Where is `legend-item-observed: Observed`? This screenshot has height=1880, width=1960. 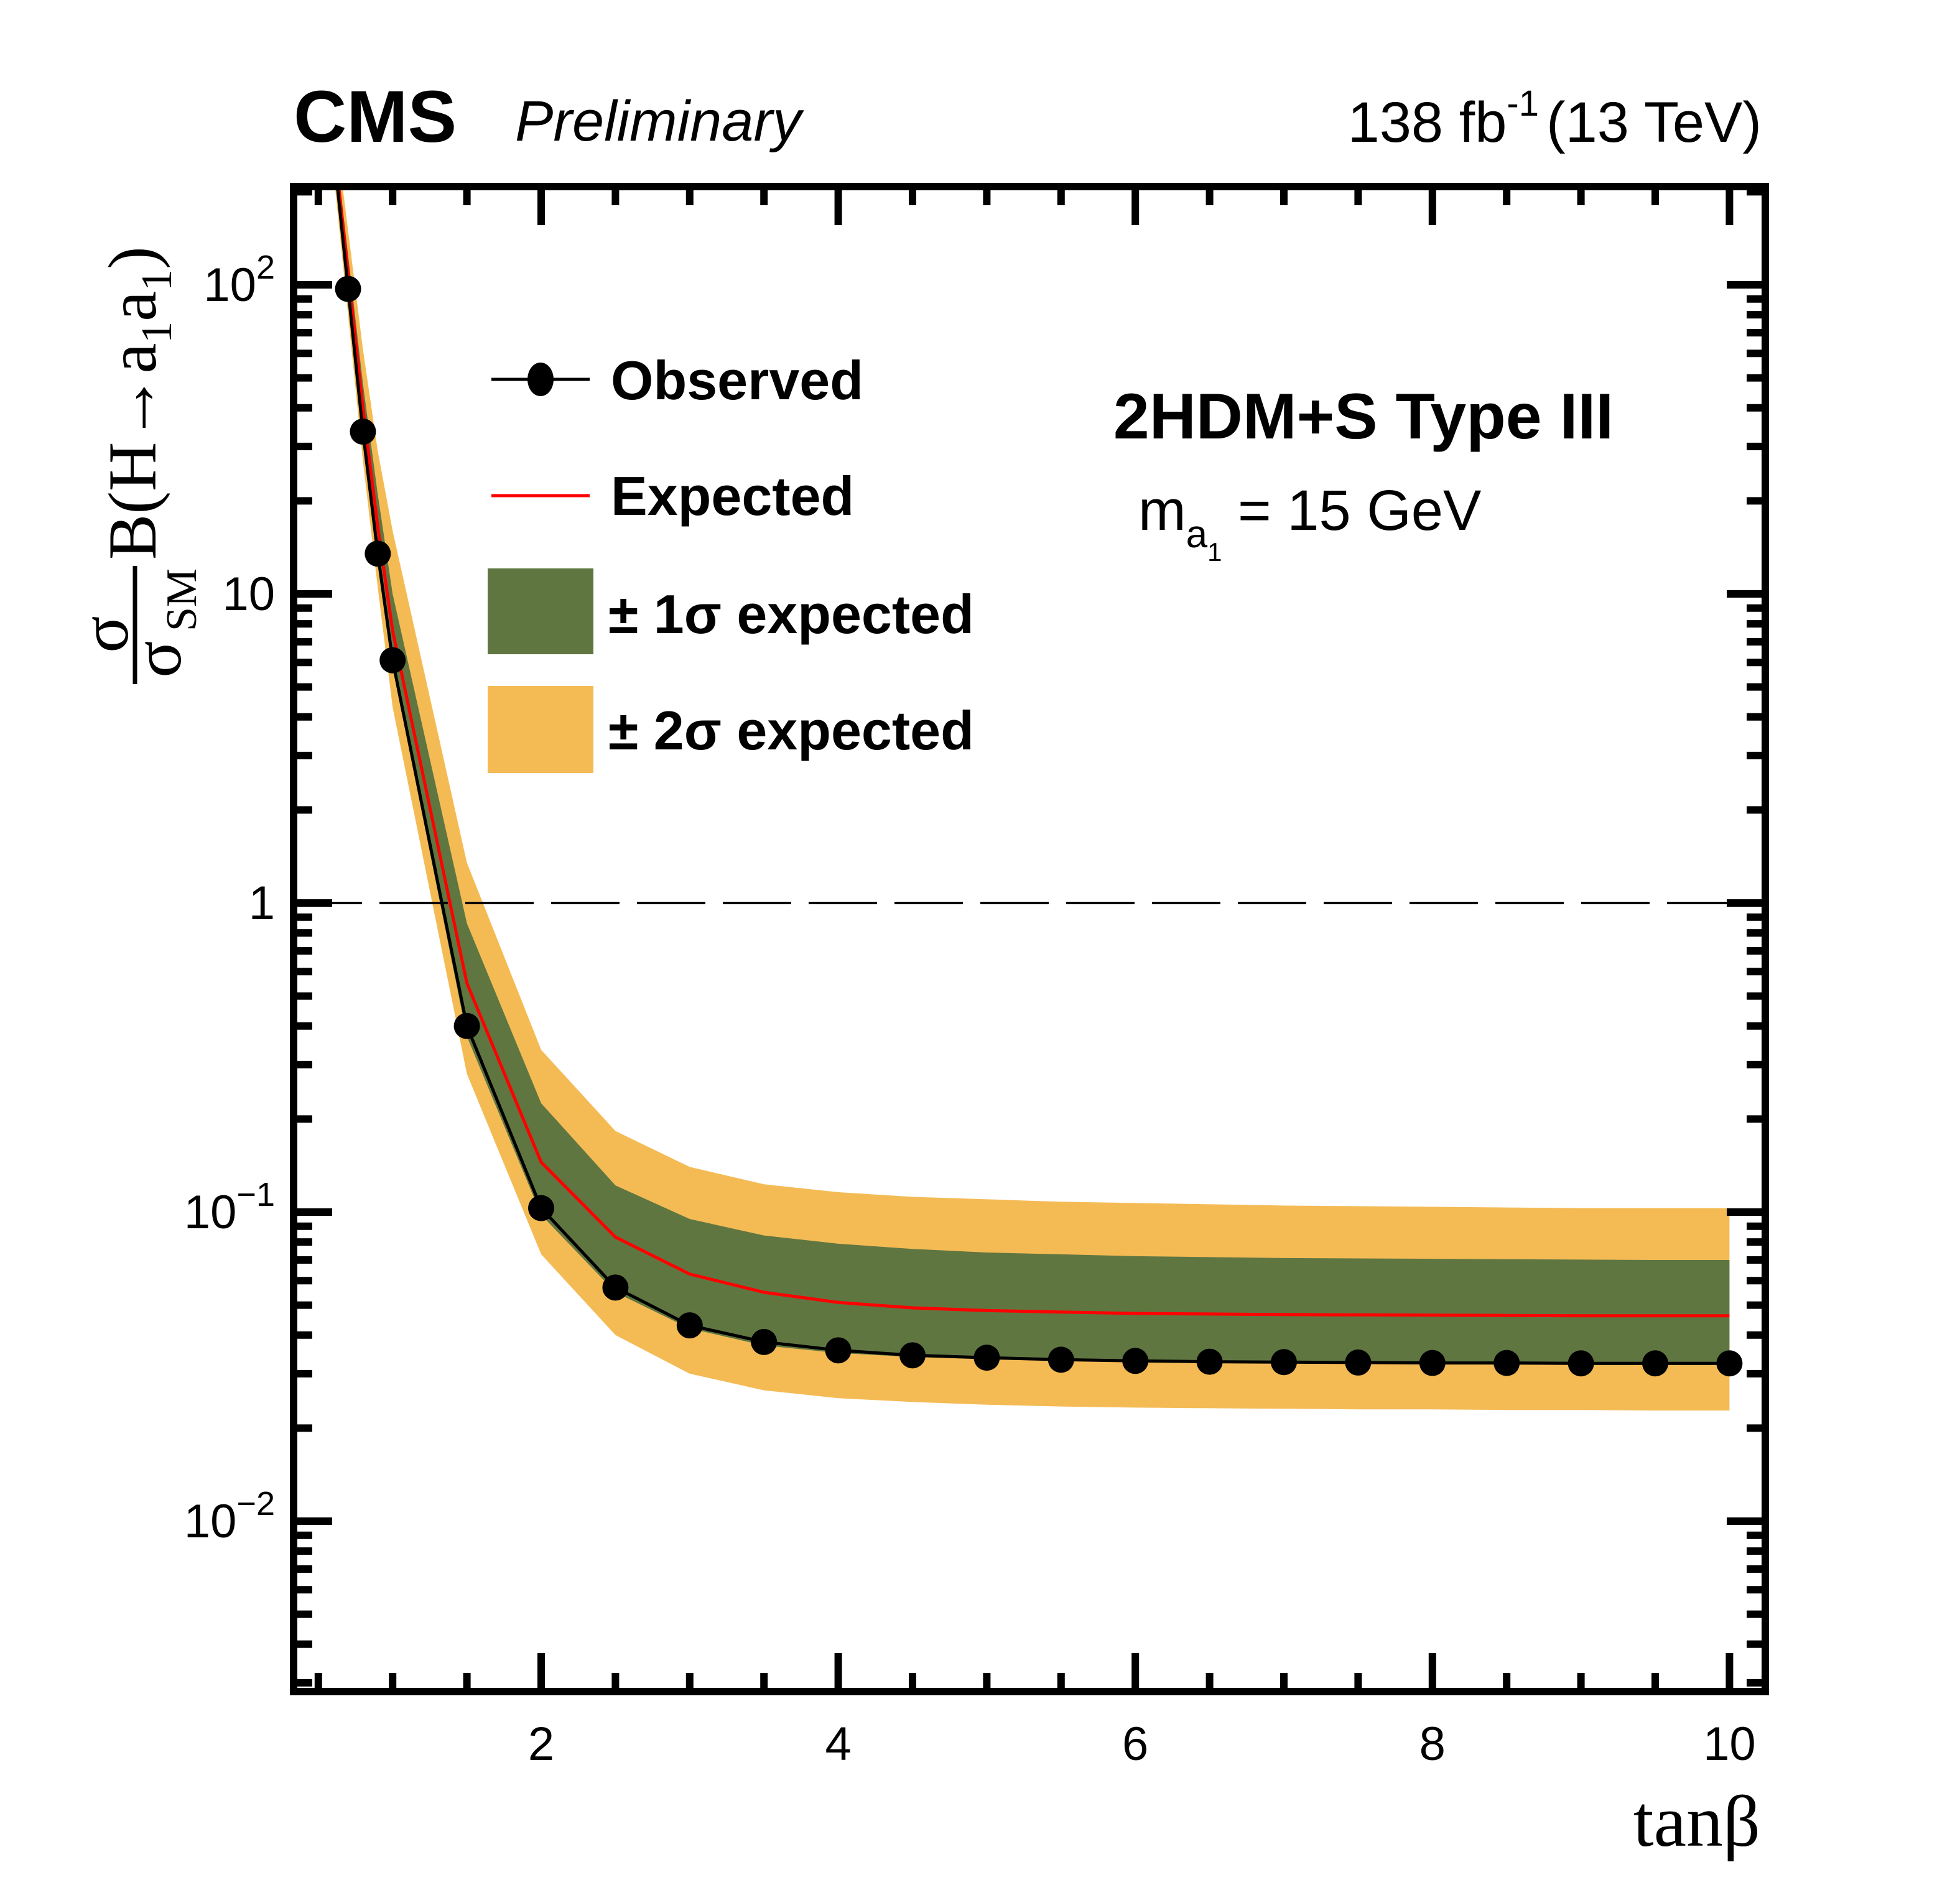
legend-item-observed: Observed is located at coordinates (677, 381).